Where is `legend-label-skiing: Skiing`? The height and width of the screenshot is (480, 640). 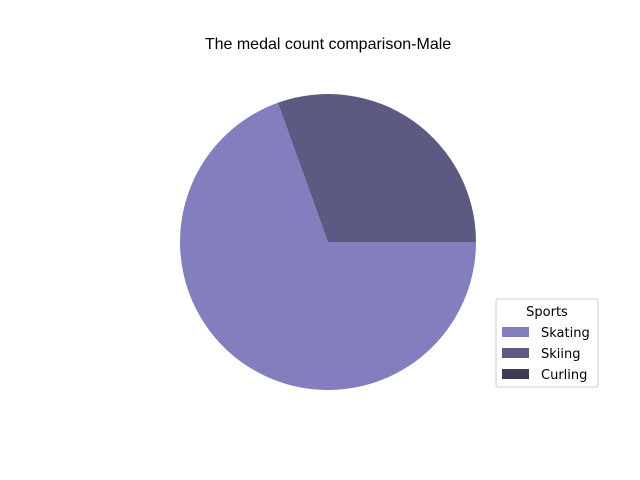
legend-label-skiing: Skiing is located at coordinates (561, 354).